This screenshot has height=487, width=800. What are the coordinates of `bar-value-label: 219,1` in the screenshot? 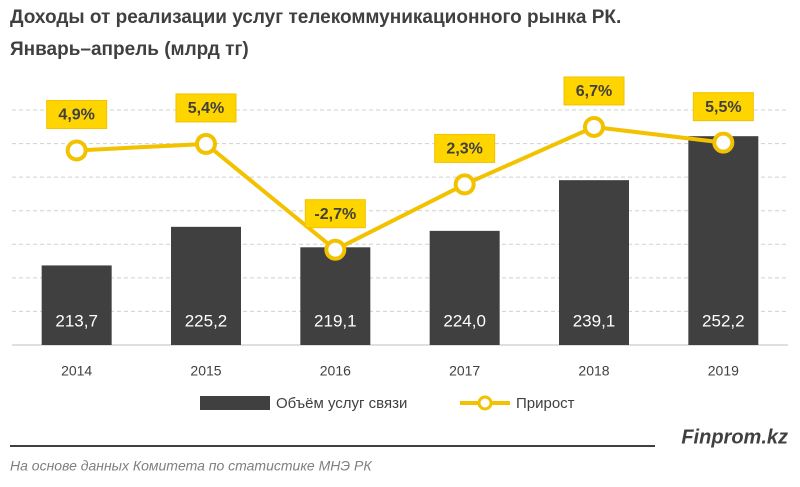 It's located at (335, 320).